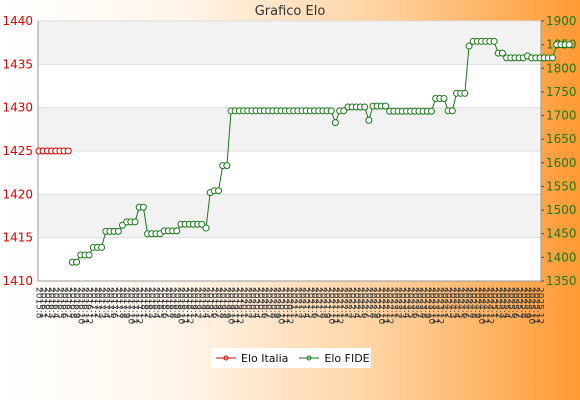 This screenshot has width=580, height=400. I want to click on x-tick-label: 2025.8, so click(523, 303).